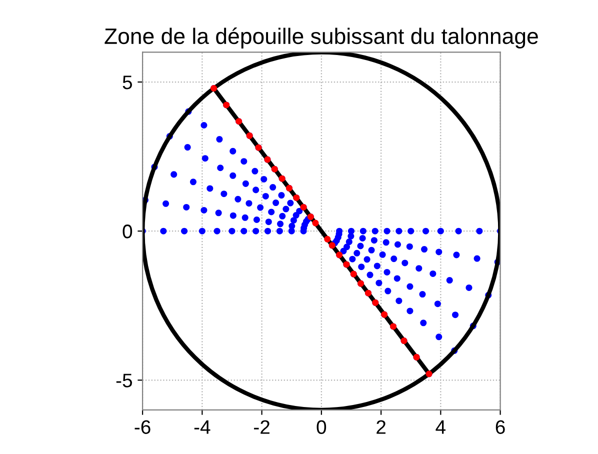 This screenshot has height=454, width=598. I want to click on x-tick-label: -4, so click(202, 427).